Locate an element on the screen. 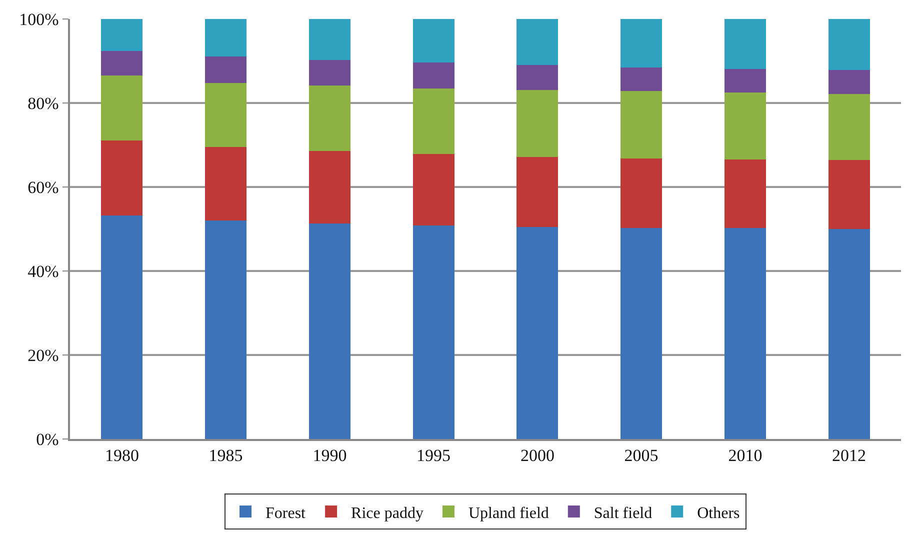 This screenshot has height=540, width=911. x-tick-label: 2005 is located at coordinates (641, 456).